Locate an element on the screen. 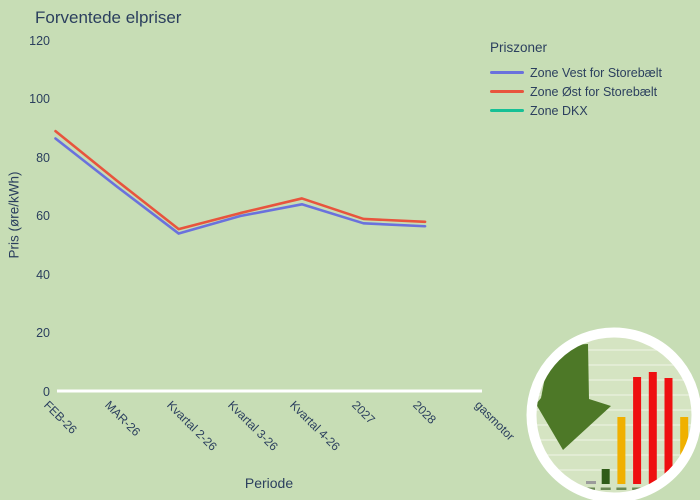 Image resolution: width=700 pixels, height=500 pixels. chart-title: Forventede elpriser is located at coordinates (108, 17).